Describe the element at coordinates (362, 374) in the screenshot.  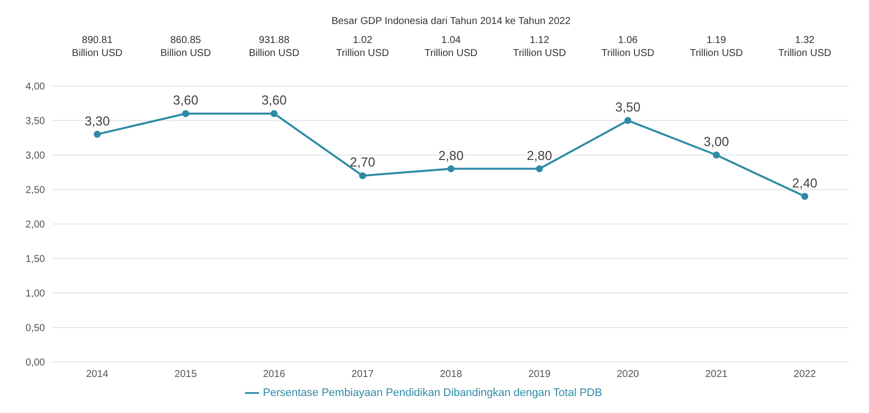
I see `x-tick-label: 2017` at that location.